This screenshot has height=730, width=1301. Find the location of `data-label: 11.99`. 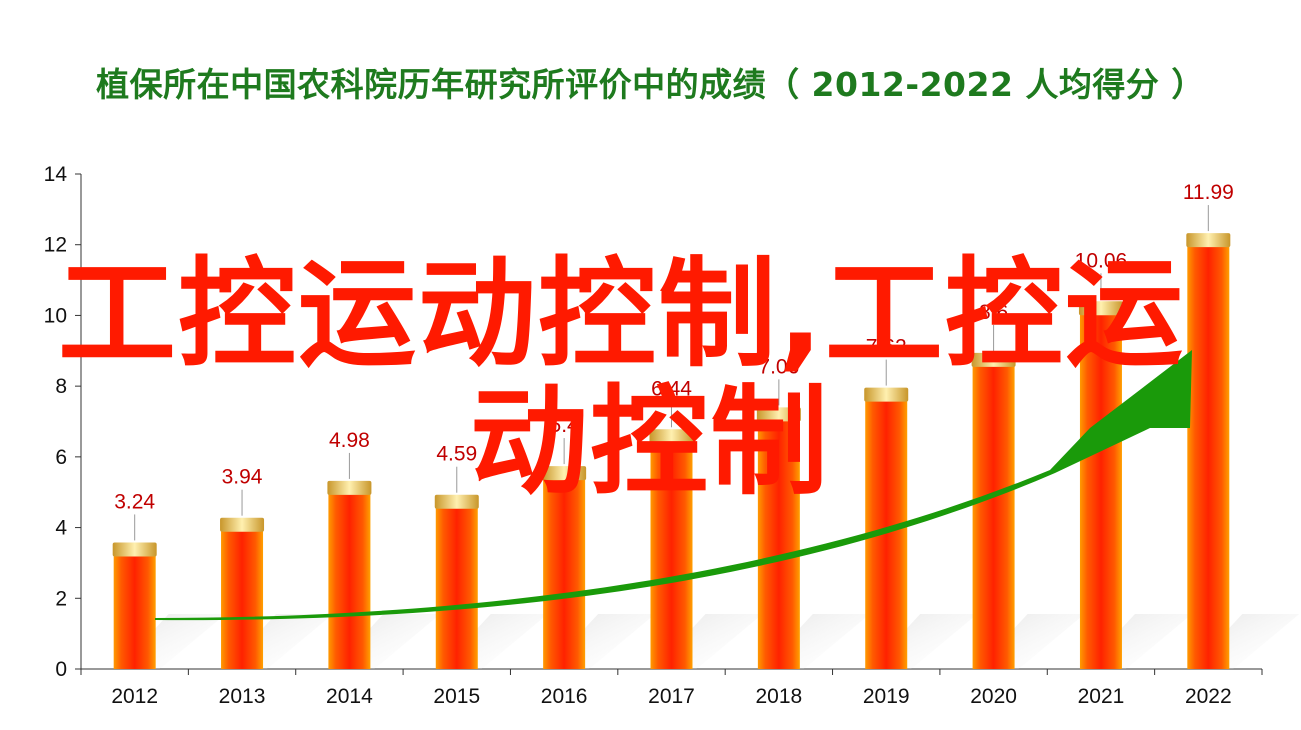

data-label: 11.99 is located at coordinates (1208, 192).